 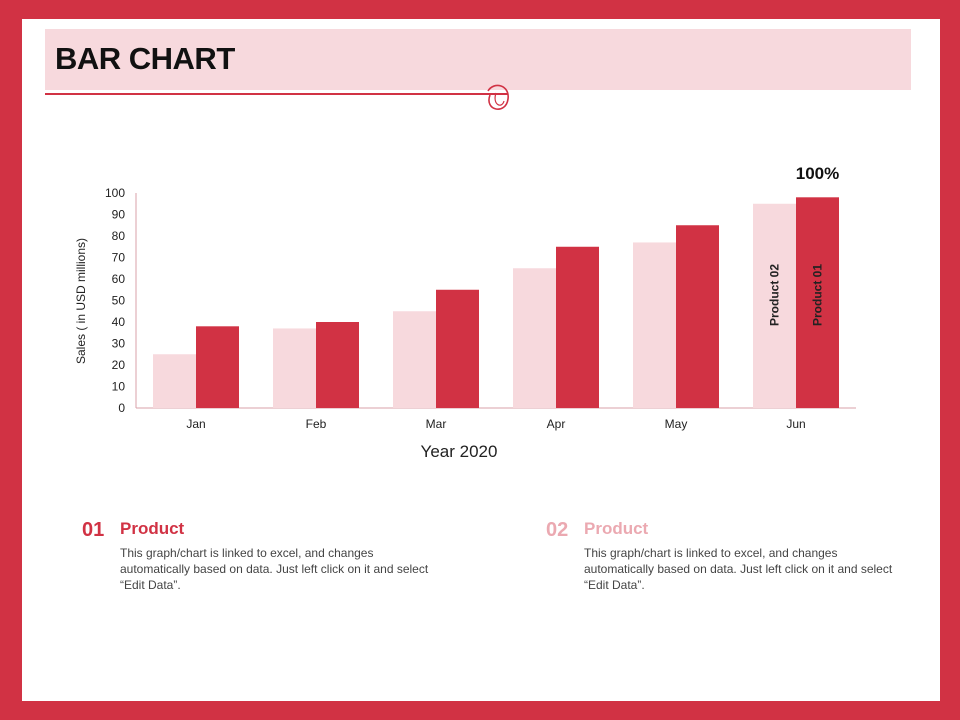 I want to click on y-tick-label: 0, so click(x=121, y=408).